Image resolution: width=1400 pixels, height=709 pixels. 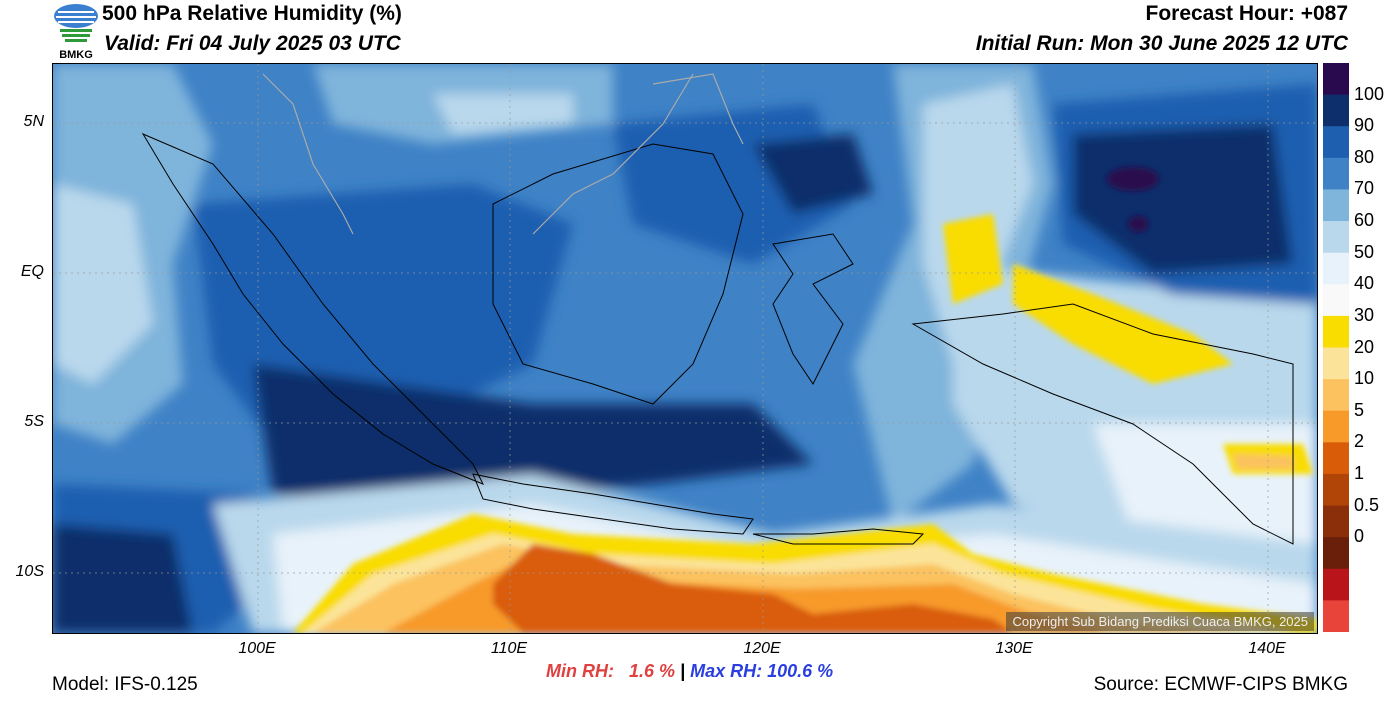 What do you see at coordinates (1359, 536) in the screenshot?
I see `colorbar-label: 0` at bounding box center [1359, 536].